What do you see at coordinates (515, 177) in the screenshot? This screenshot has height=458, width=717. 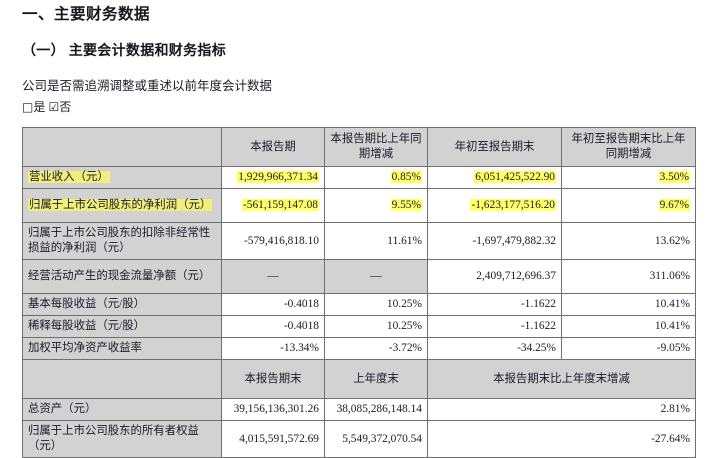 I see `highlight-mark: 6,051,425,522.90` at bounding box center [515, 177].